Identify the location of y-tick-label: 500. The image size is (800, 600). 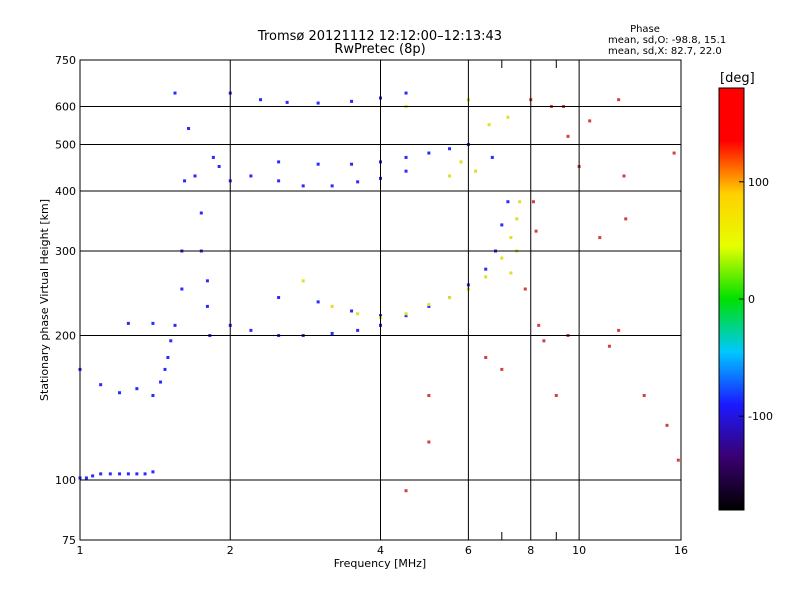
(65, 145).